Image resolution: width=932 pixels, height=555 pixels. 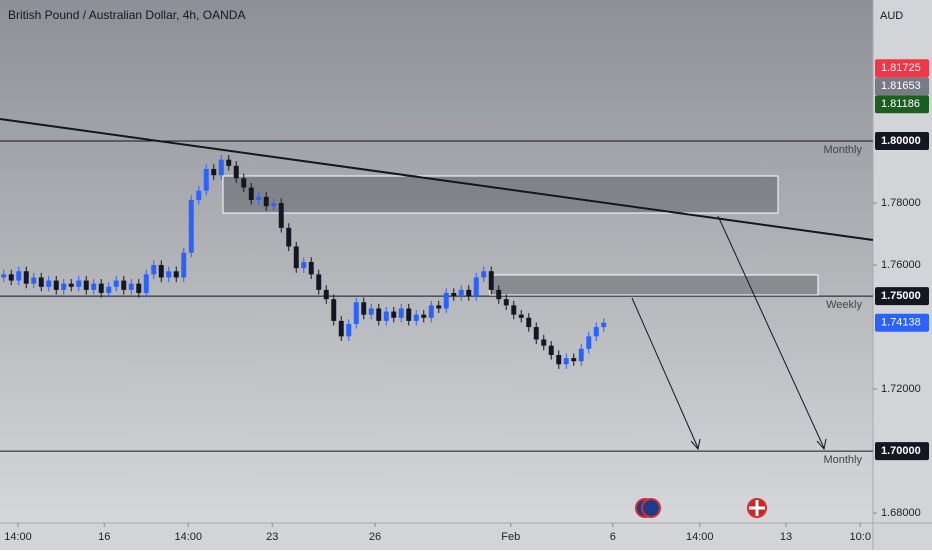 What do you see at coordinates (272, 537) in the screenshot?
I see `x-tick-label: 23` at bounding box center [272, 537].